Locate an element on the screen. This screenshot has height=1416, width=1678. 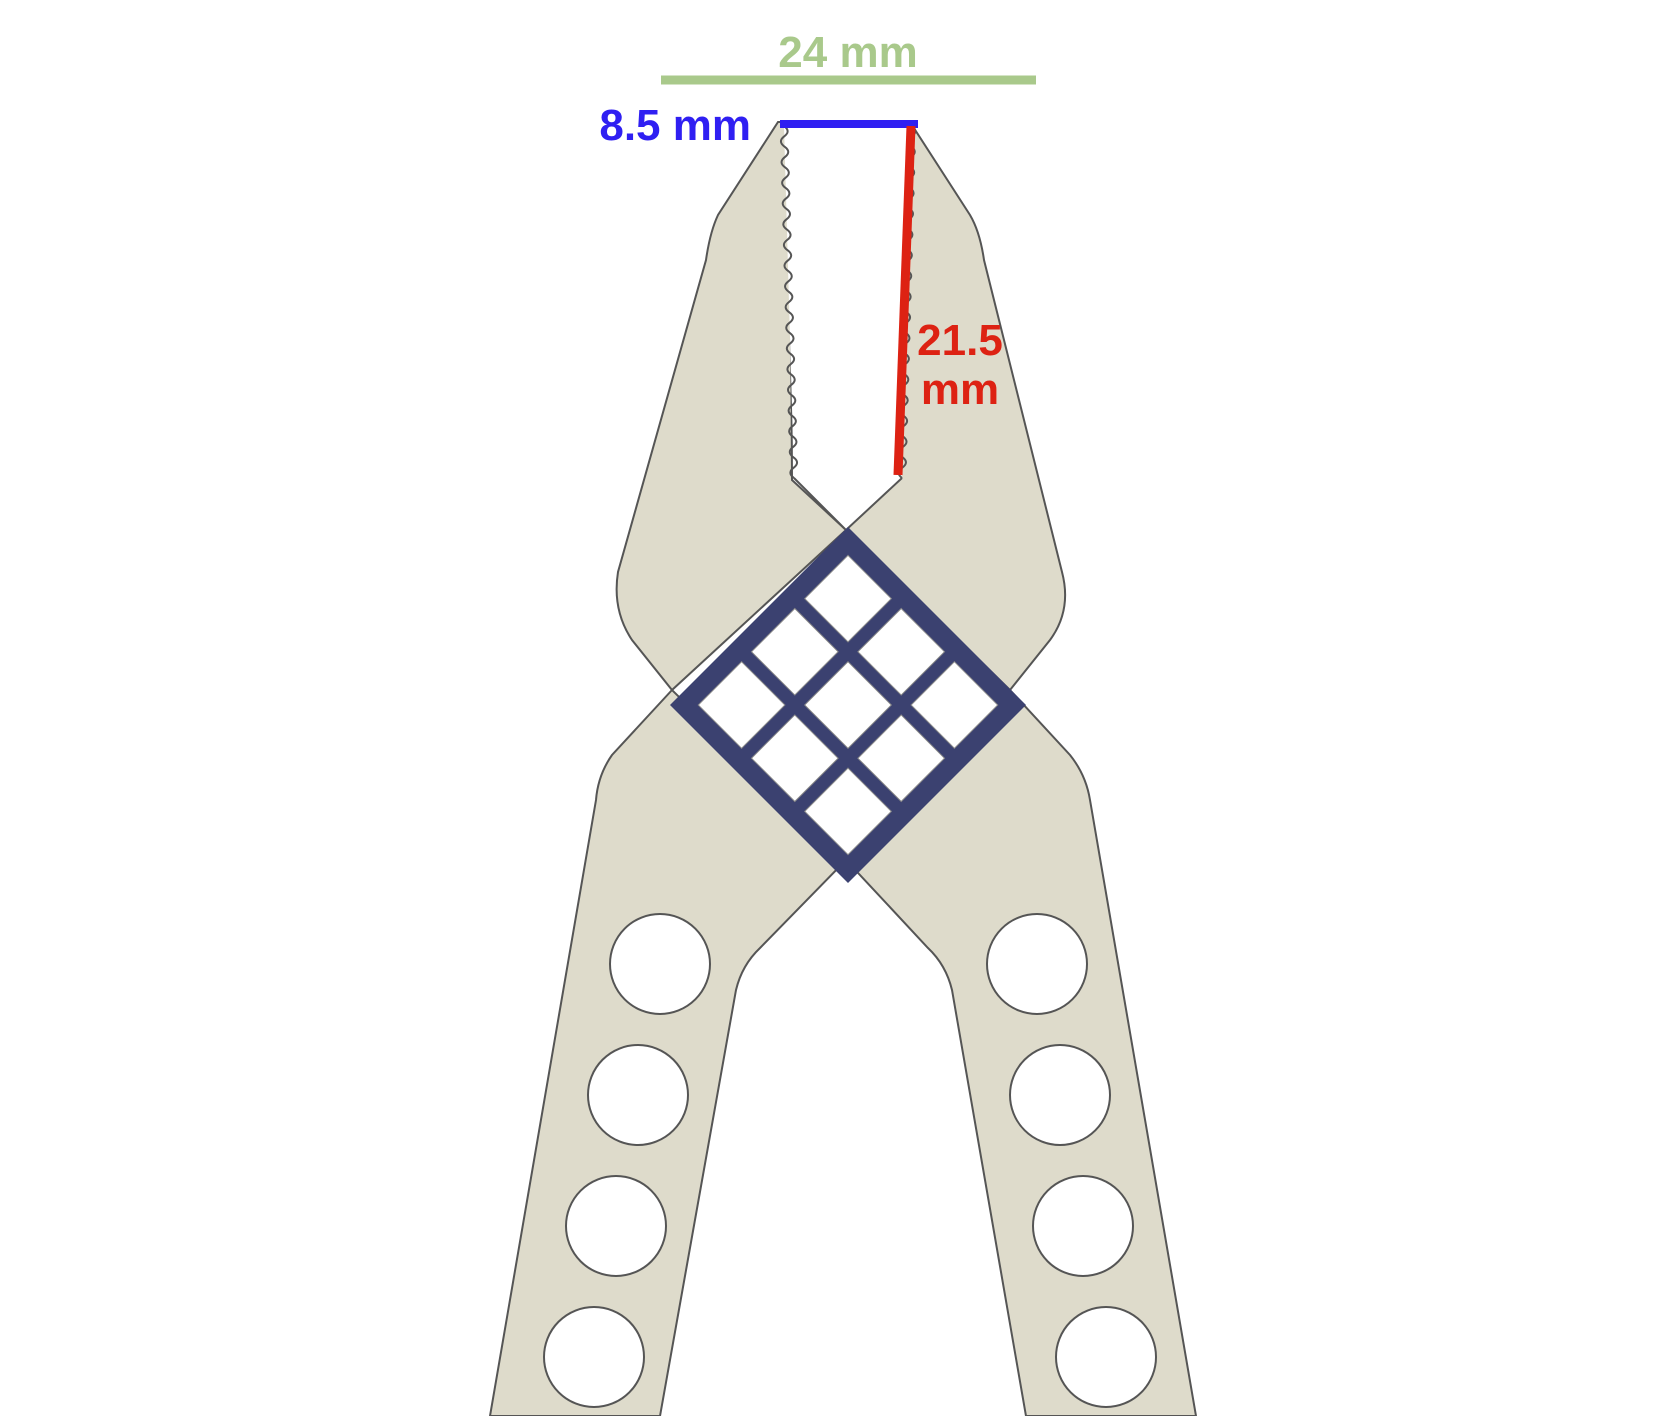
handle-holes-right is located at coordinates (1071, 1160).